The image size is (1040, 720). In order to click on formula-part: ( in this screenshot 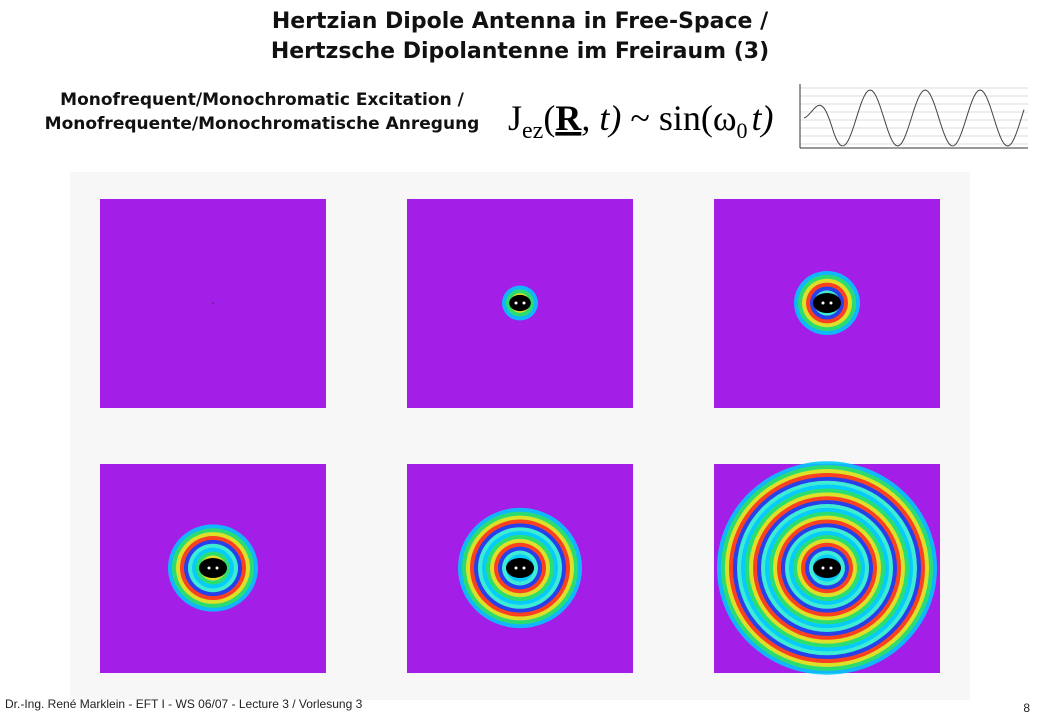, I will do `click(549, 118)`.